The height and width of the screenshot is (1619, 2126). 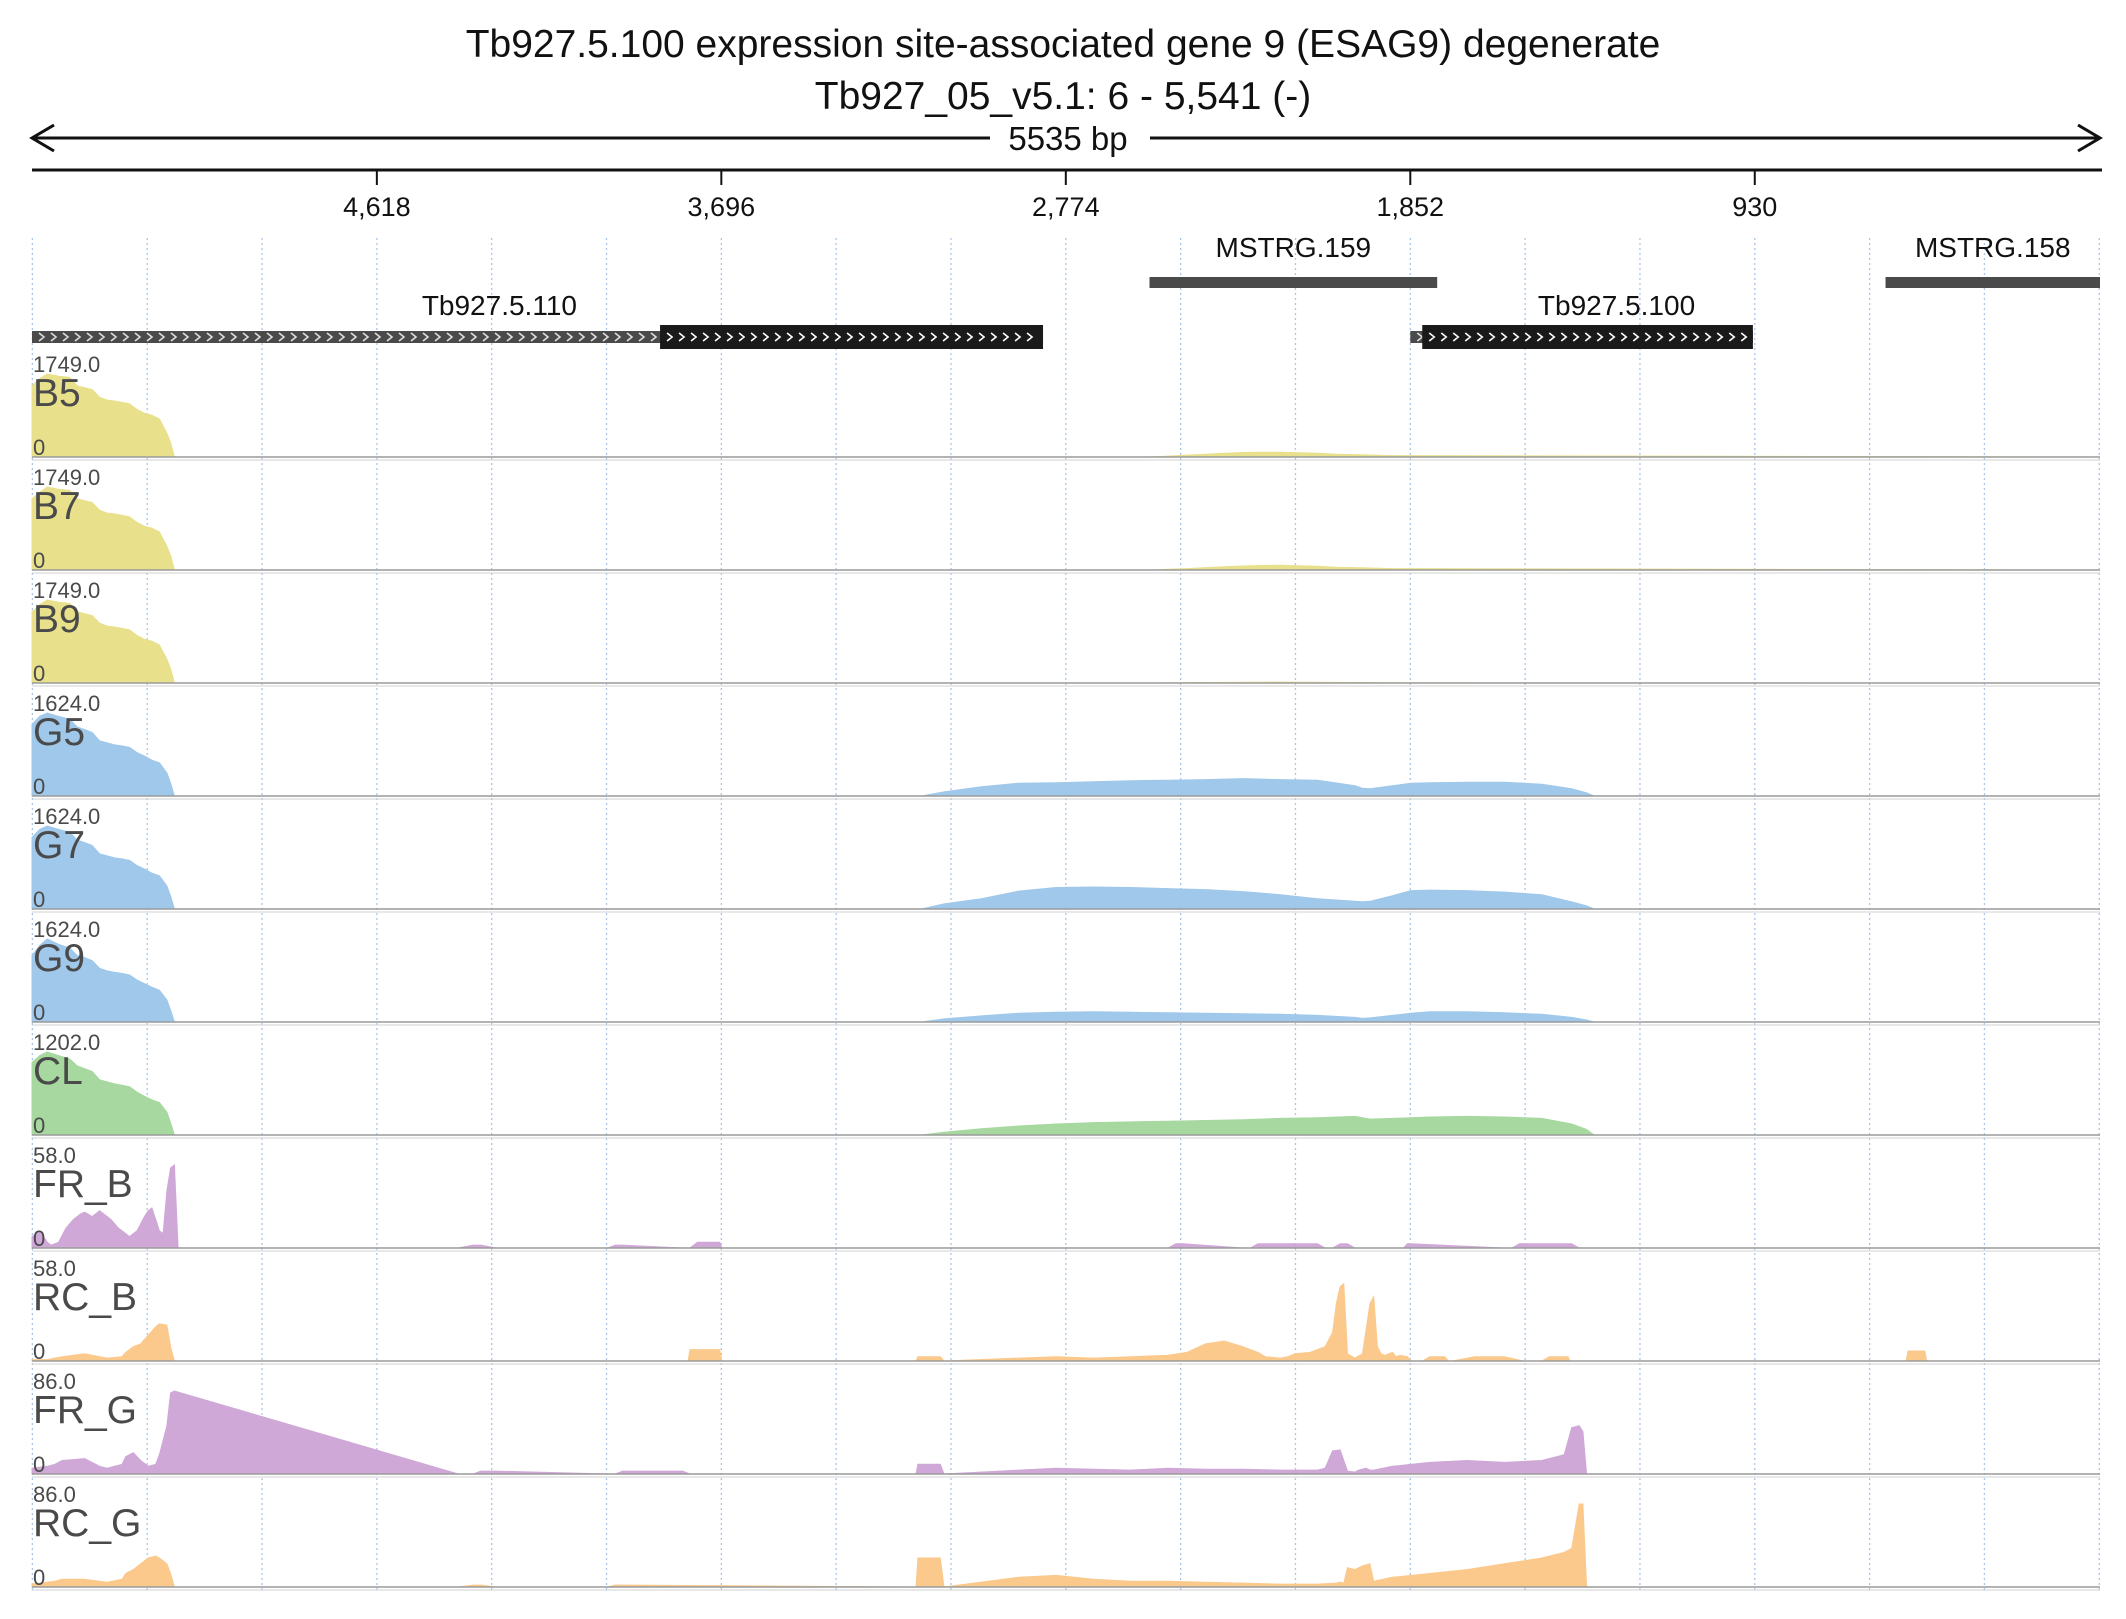 I want to click on track-g7: 1624.0G7 0, so click(x=1065, y=858).